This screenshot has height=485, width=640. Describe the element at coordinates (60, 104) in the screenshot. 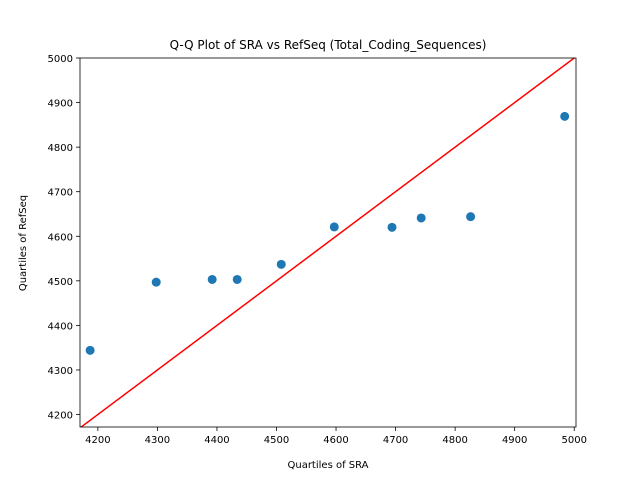

I see `y-tick-label: 4900` at that location.